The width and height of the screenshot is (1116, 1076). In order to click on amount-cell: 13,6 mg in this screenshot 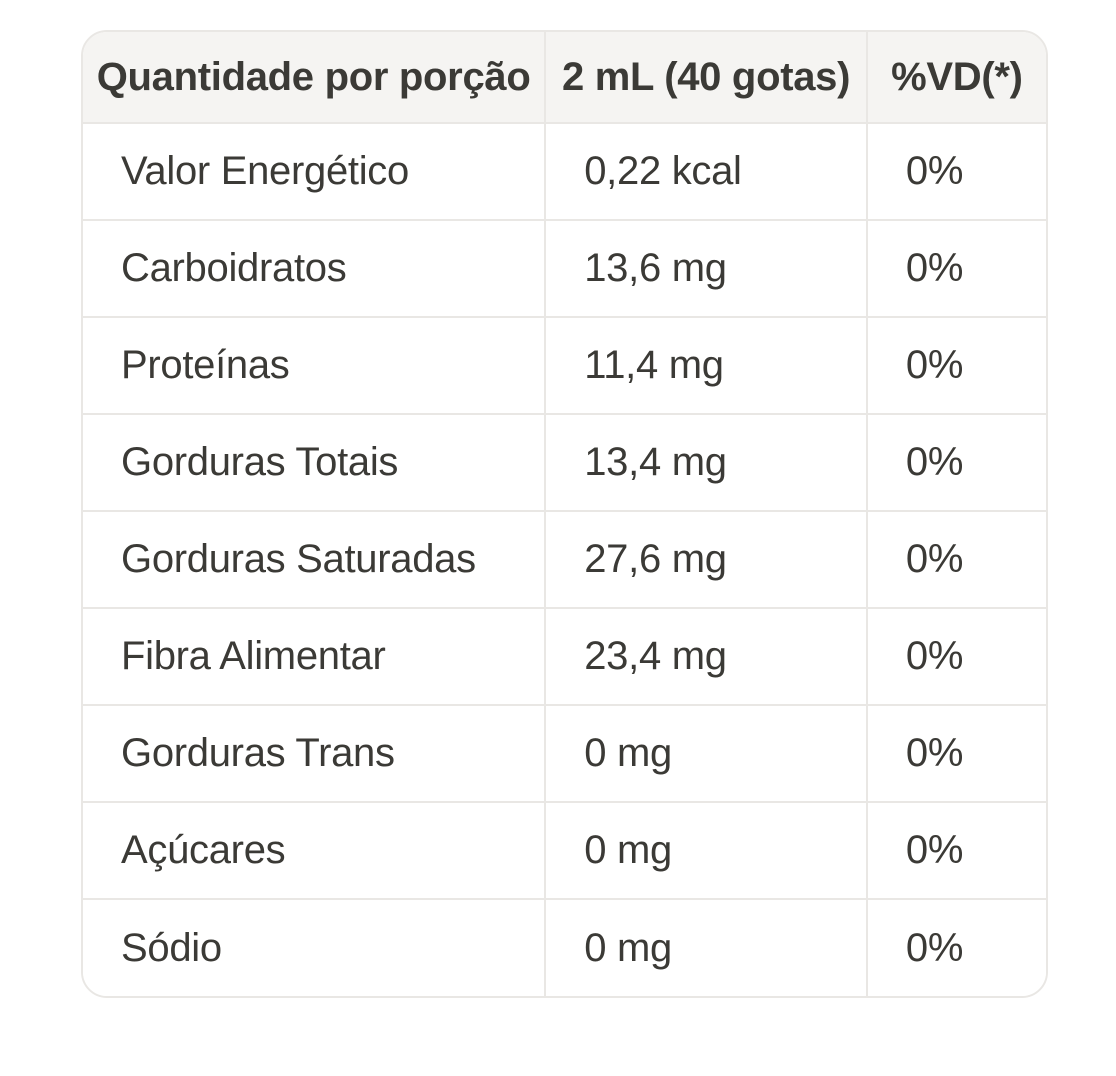, I will do `click(706, 269)`.